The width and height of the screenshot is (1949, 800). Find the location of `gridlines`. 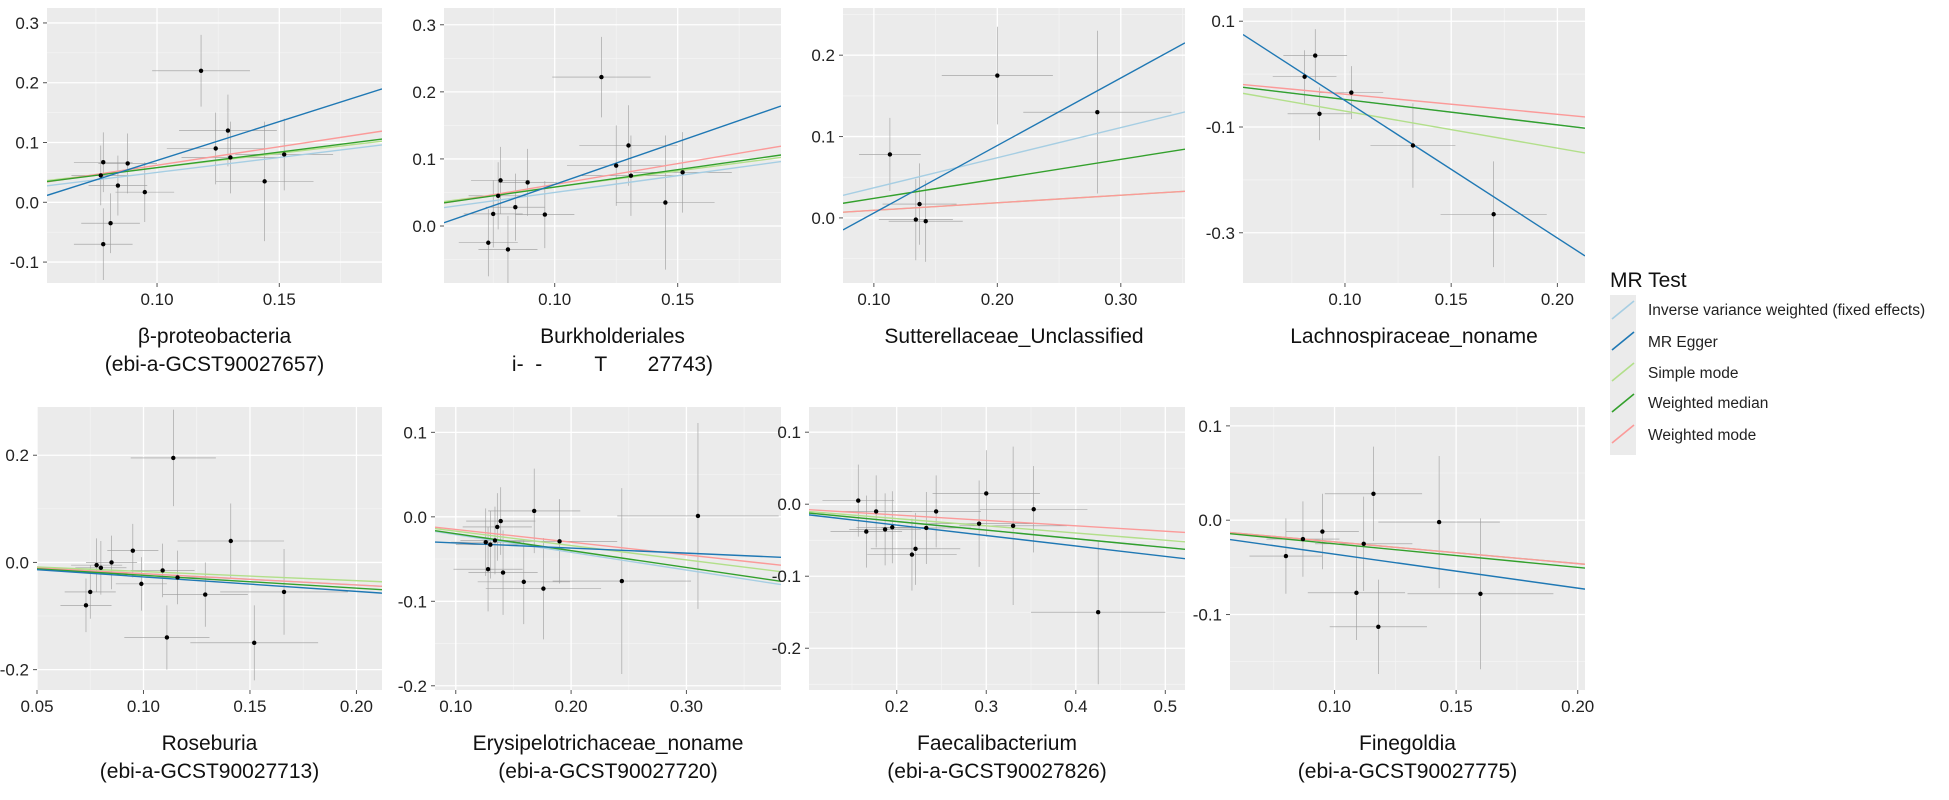

gridlines is located at coordinates (1414, 145).